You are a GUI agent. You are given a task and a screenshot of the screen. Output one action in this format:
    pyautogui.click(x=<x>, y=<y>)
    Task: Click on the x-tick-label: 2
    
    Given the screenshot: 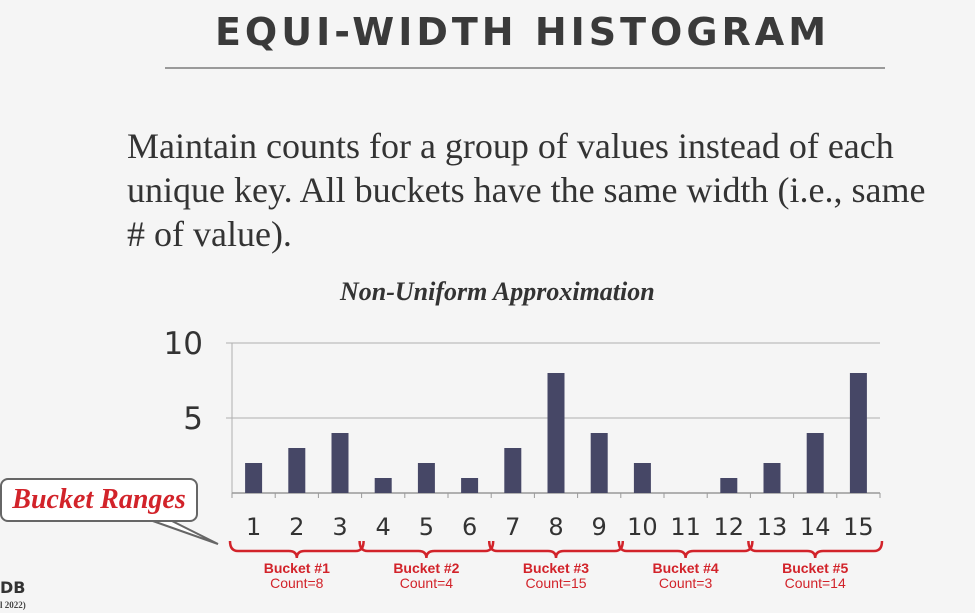 What is the action you would take?
    pyautogui.click(x=296, y=527)
    